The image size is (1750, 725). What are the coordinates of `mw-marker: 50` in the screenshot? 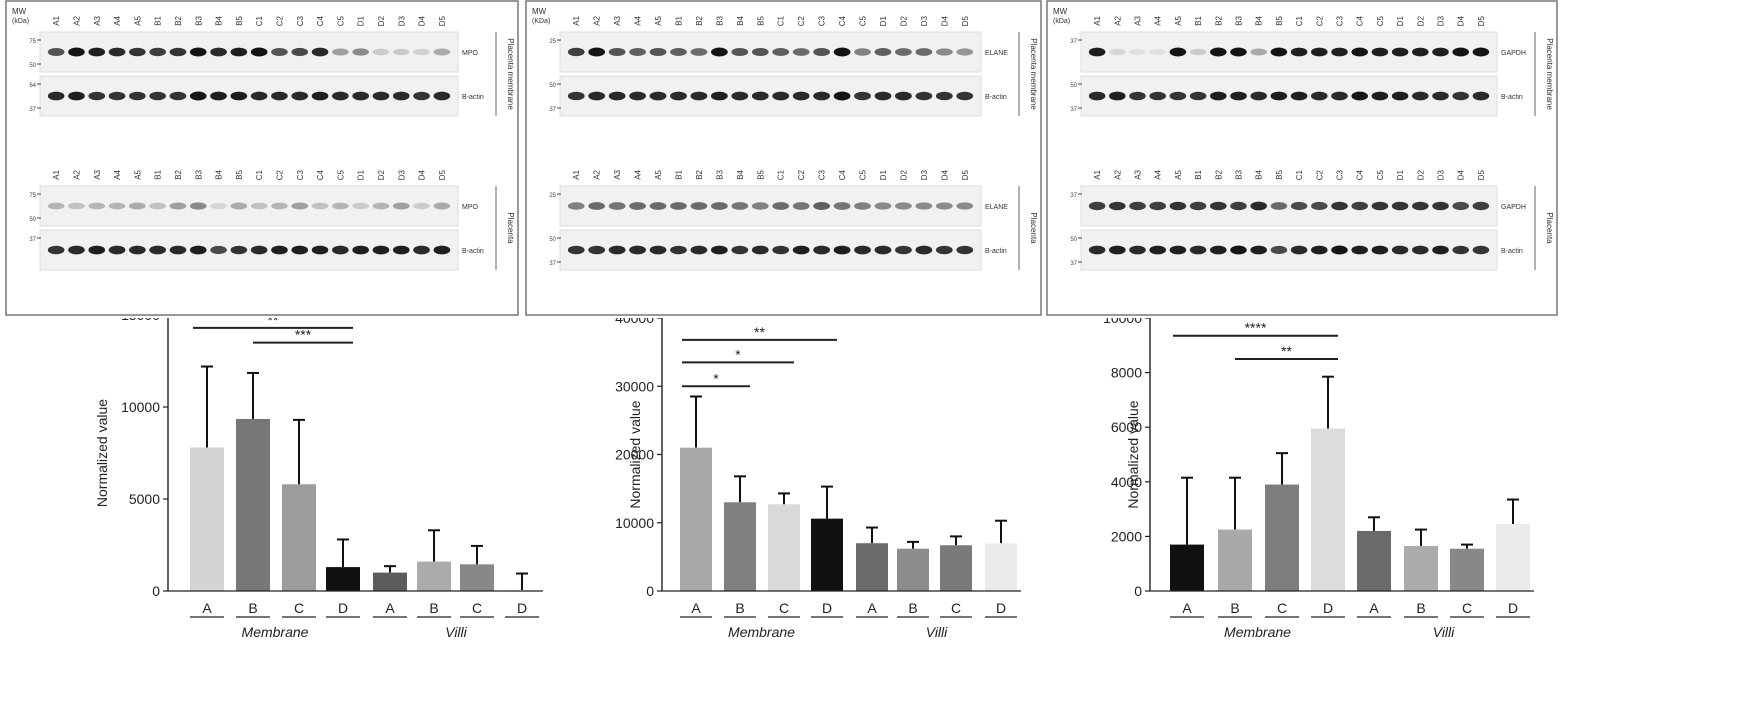 It's located at (32, 220).